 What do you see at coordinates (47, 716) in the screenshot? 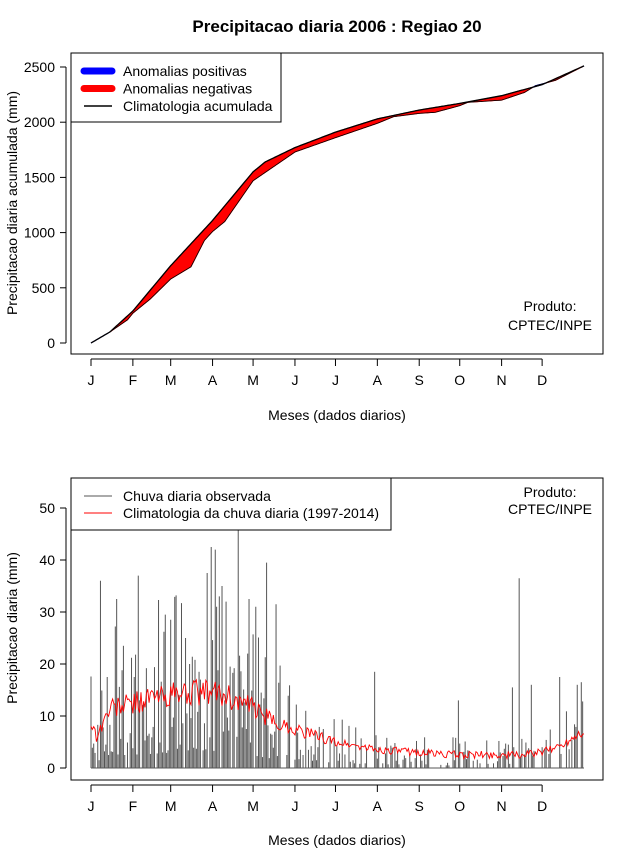
I see `daily-y-tick-label: 10` at bounding box center [47, 716].